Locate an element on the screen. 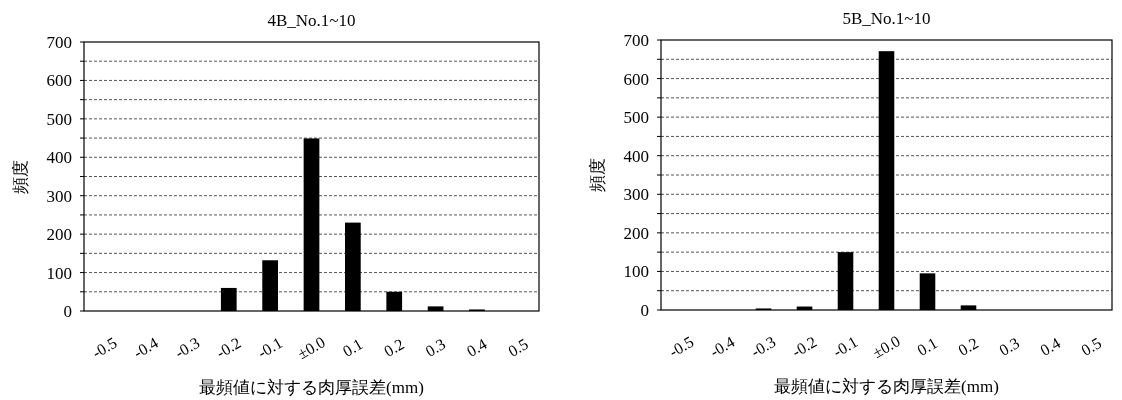  chart-title: 4B_No.1~10 is located at coordinates (311, 20).